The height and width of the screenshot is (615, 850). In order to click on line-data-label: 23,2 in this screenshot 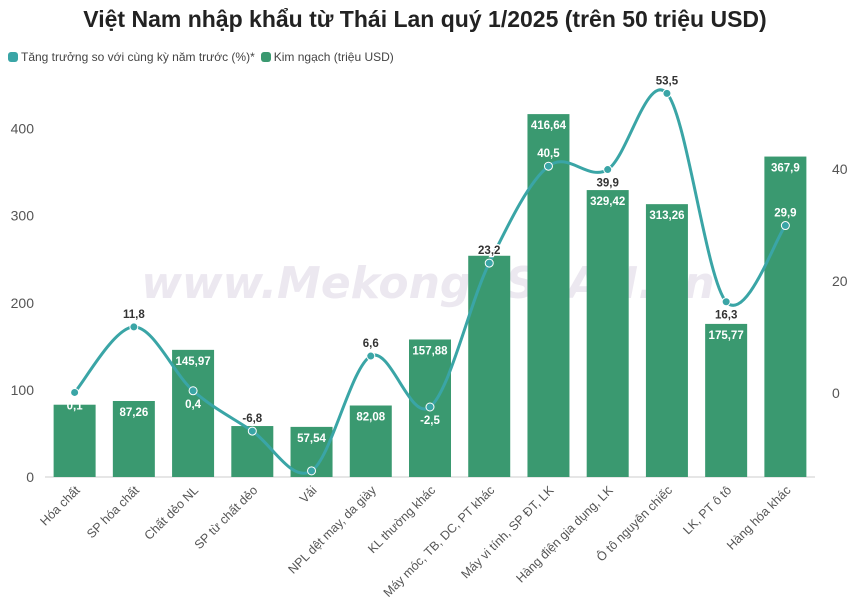, I will do `click(489, 251)`.